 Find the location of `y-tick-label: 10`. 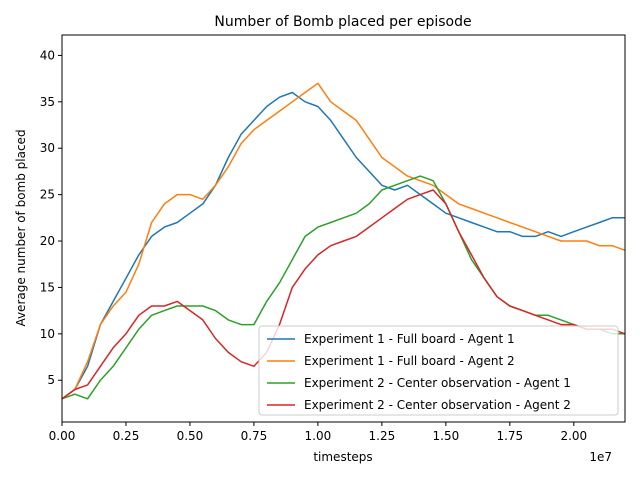

y-tick-label: 10 is located at coordinates (47, 334).